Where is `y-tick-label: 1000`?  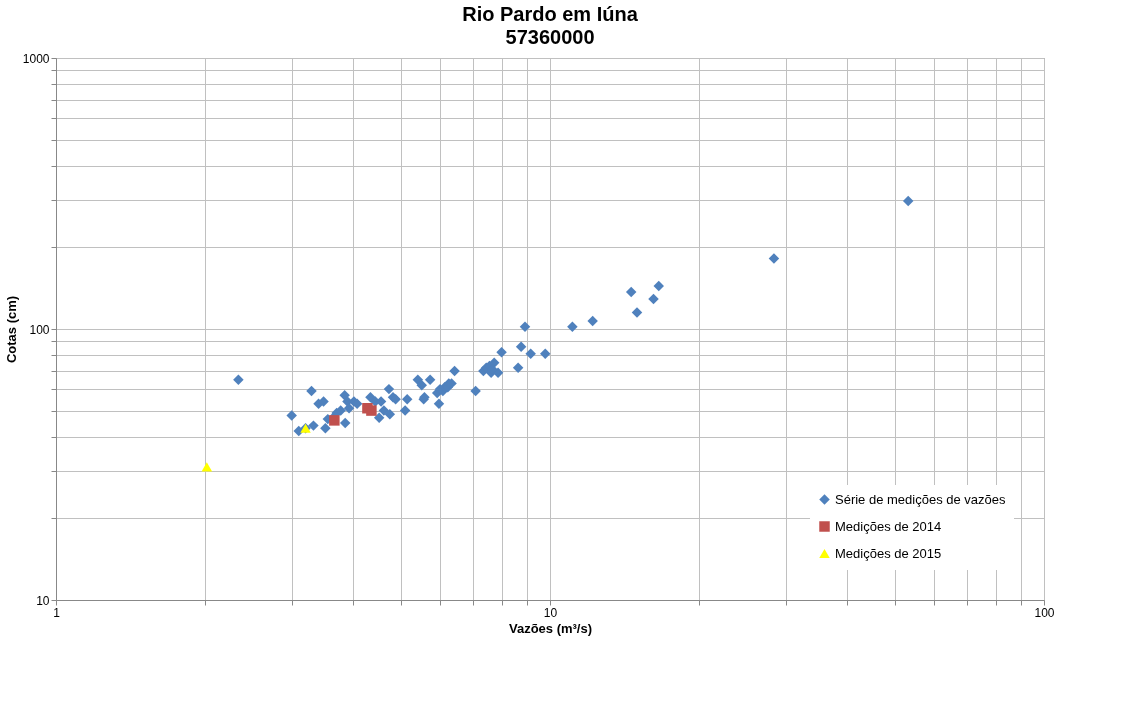
y-tick-label: 1000 is located at coordinates (36, 58).